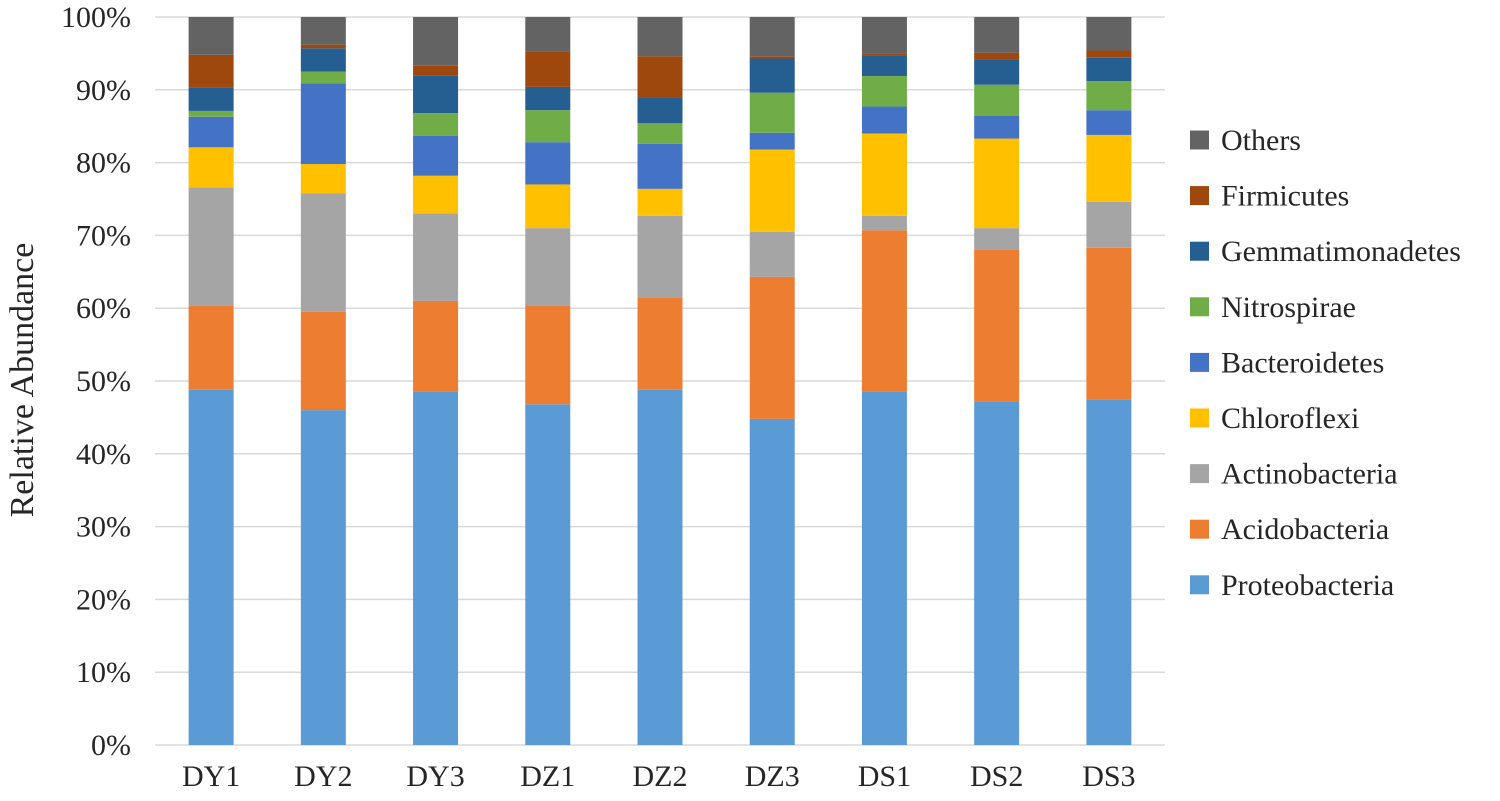 The height and width of the screenshot is (801, 1500). I want to click on legend-label: Chloroflexi, so click(1290, 418).